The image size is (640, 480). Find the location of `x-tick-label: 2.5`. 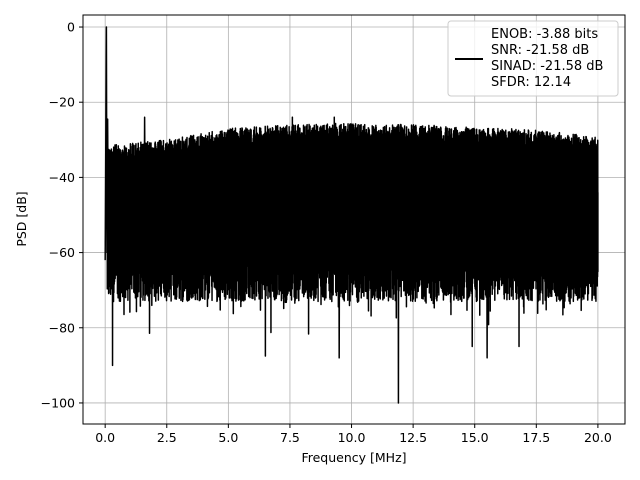

x-tick-label: 2.5 is located at coordinates (167, 437).